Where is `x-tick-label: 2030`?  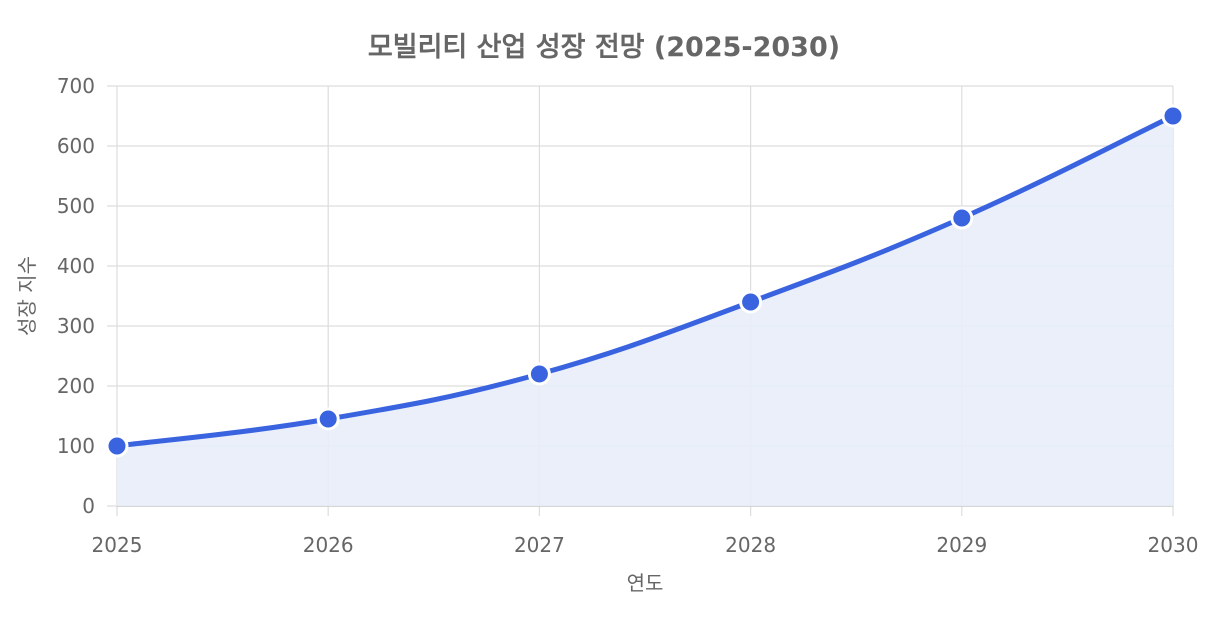
x-tick-label: 2030 is located at coordinates (1173, 545).